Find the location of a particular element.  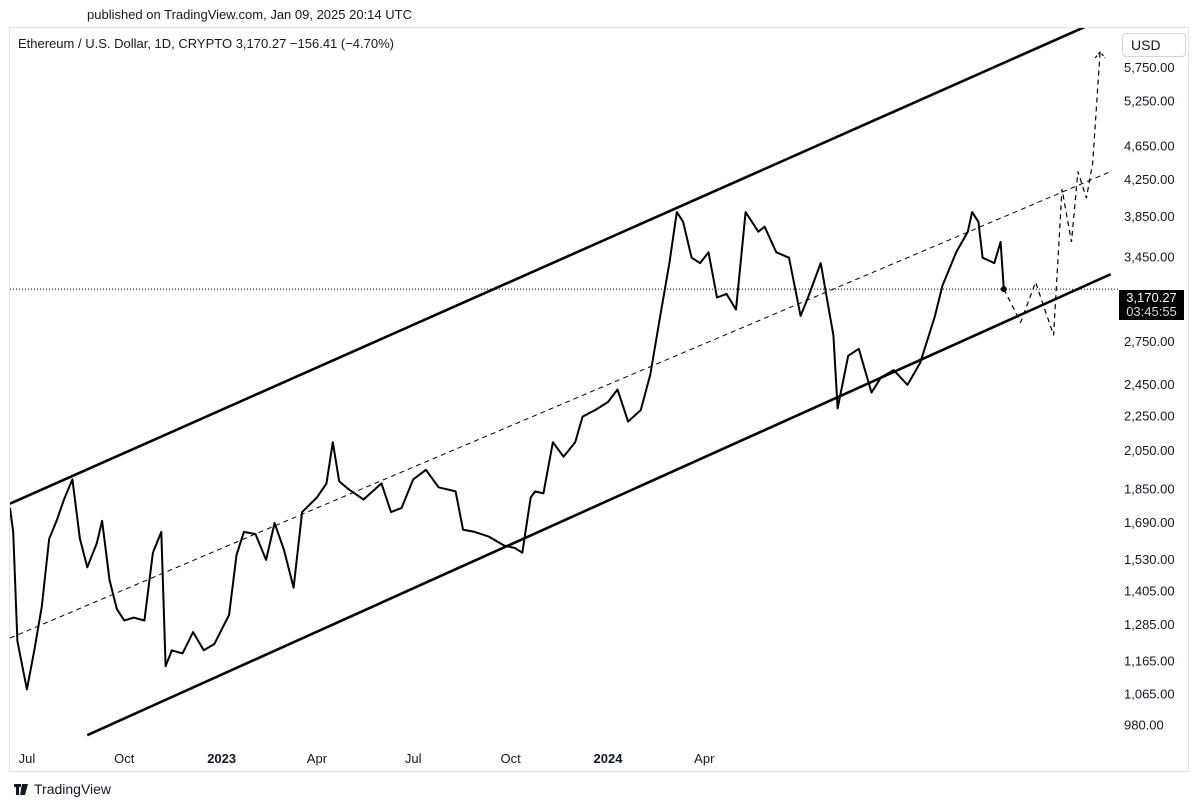

last-price-marker is located at coordinates (1003, 289).